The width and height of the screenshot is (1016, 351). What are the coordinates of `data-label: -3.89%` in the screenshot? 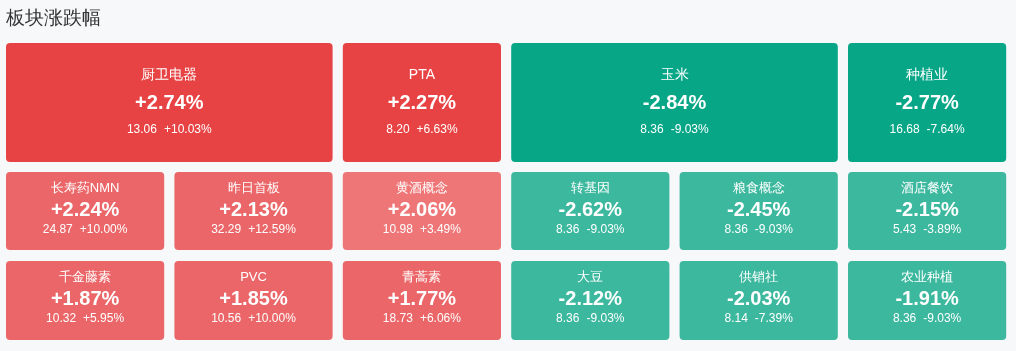 It's located at (942, 229).